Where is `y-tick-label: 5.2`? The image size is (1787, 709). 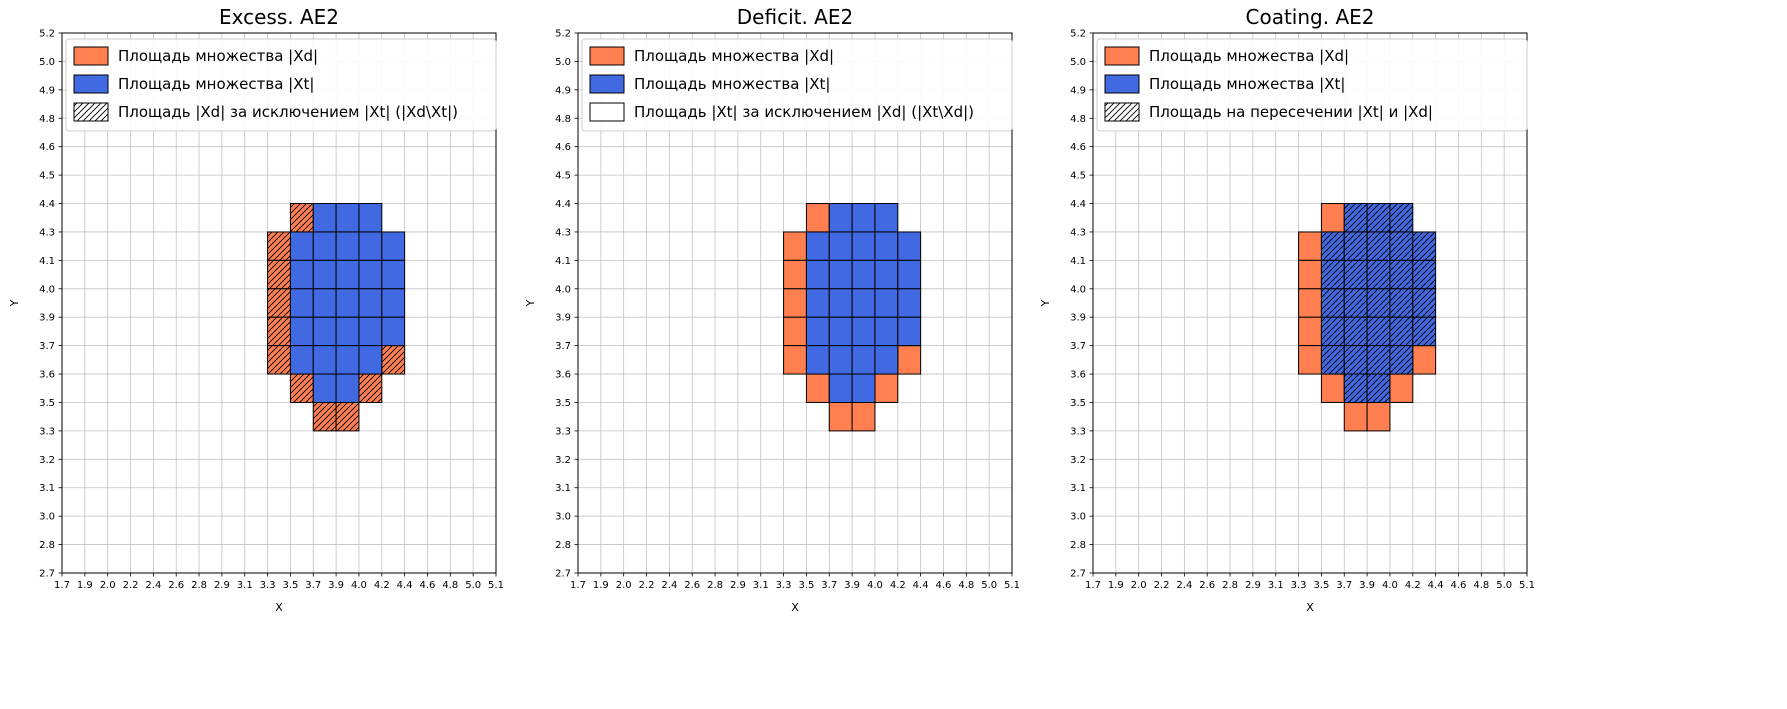
y-tick-label: 5.2 is located at coordinates (563, 34).